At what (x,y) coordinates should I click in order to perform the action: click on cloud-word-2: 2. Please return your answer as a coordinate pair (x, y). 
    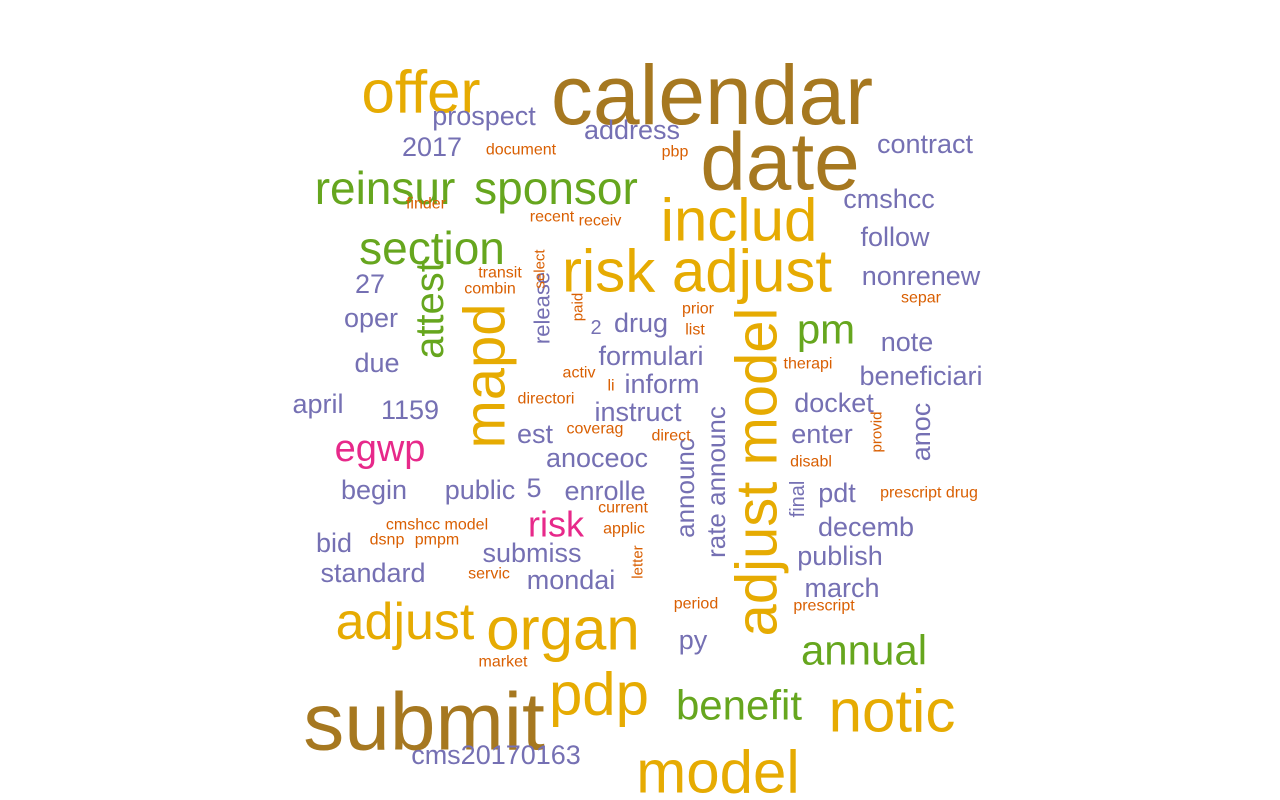
    Looking at the image, I should click on (595, 328).